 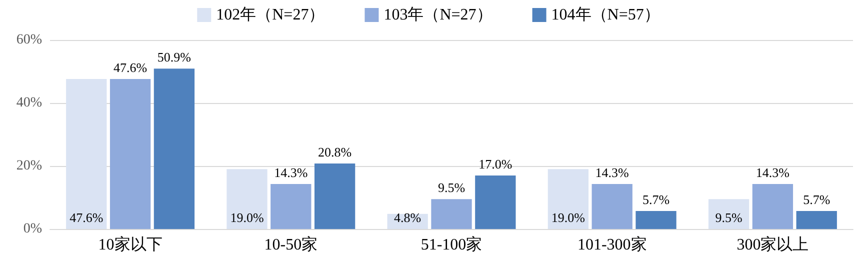 I want to click on data-label: 50.9%, so click(x=174, y=57).